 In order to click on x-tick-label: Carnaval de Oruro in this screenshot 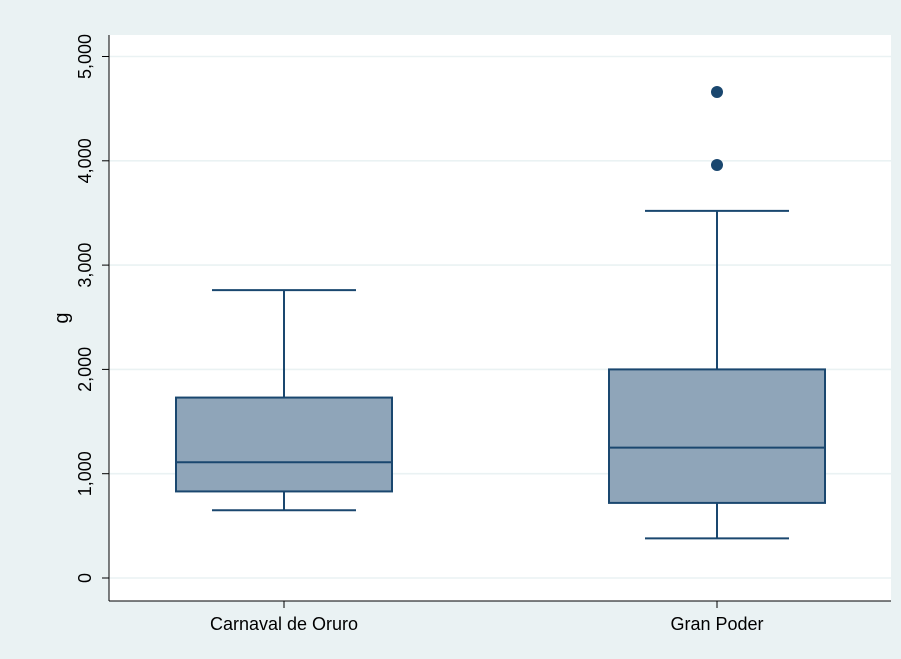, I will do `click(284, 624)`.